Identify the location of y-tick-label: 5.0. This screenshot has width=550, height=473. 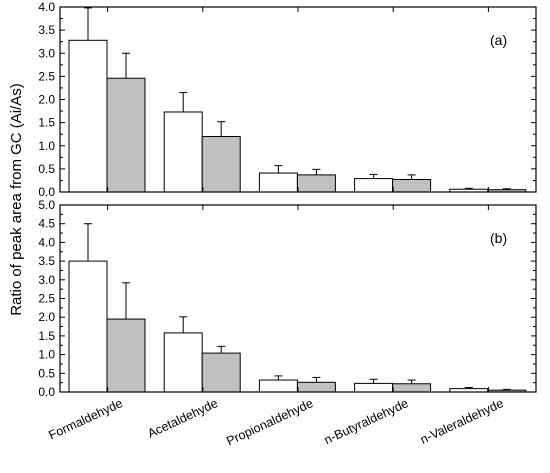
(46, 205).